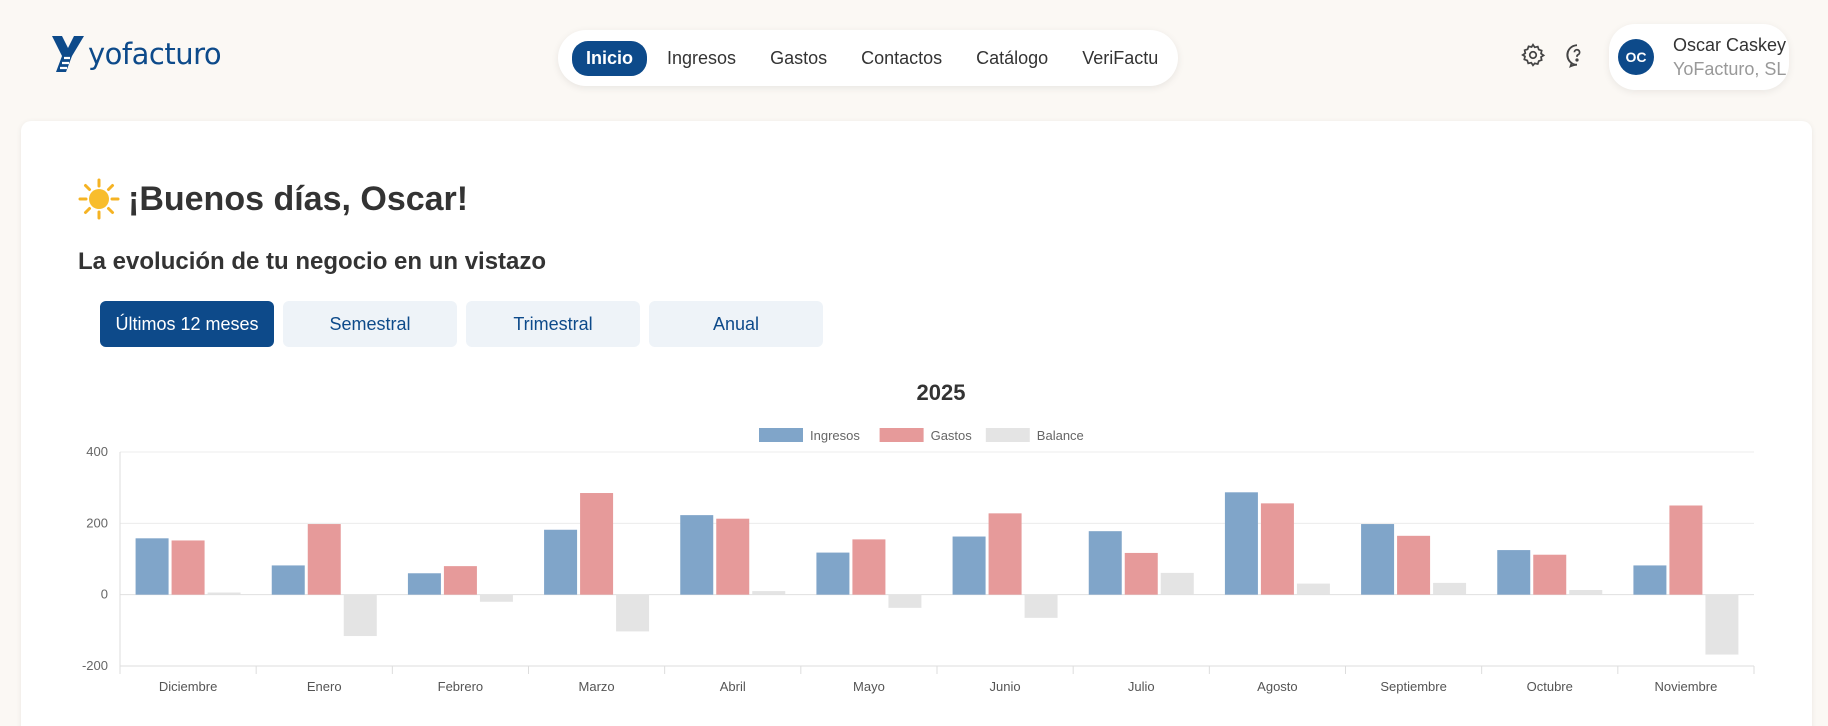 This screenshot has height=726, width=1828. What do you see at coordinates (461, 686) in the screenshot?
I see `x-tick-label: Febrero` at bounding box center [461, 686].